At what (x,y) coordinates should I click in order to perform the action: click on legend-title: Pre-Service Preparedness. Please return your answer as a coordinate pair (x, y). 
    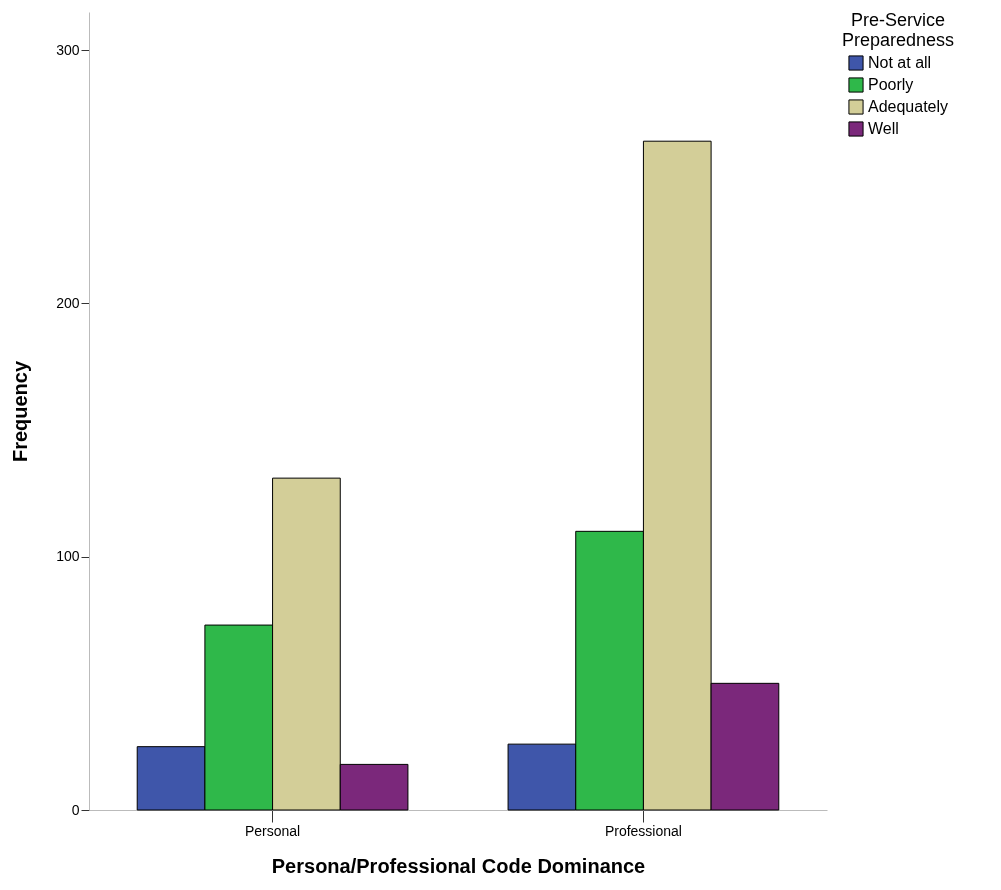
    Looking at the image, I should click on (898, 30).